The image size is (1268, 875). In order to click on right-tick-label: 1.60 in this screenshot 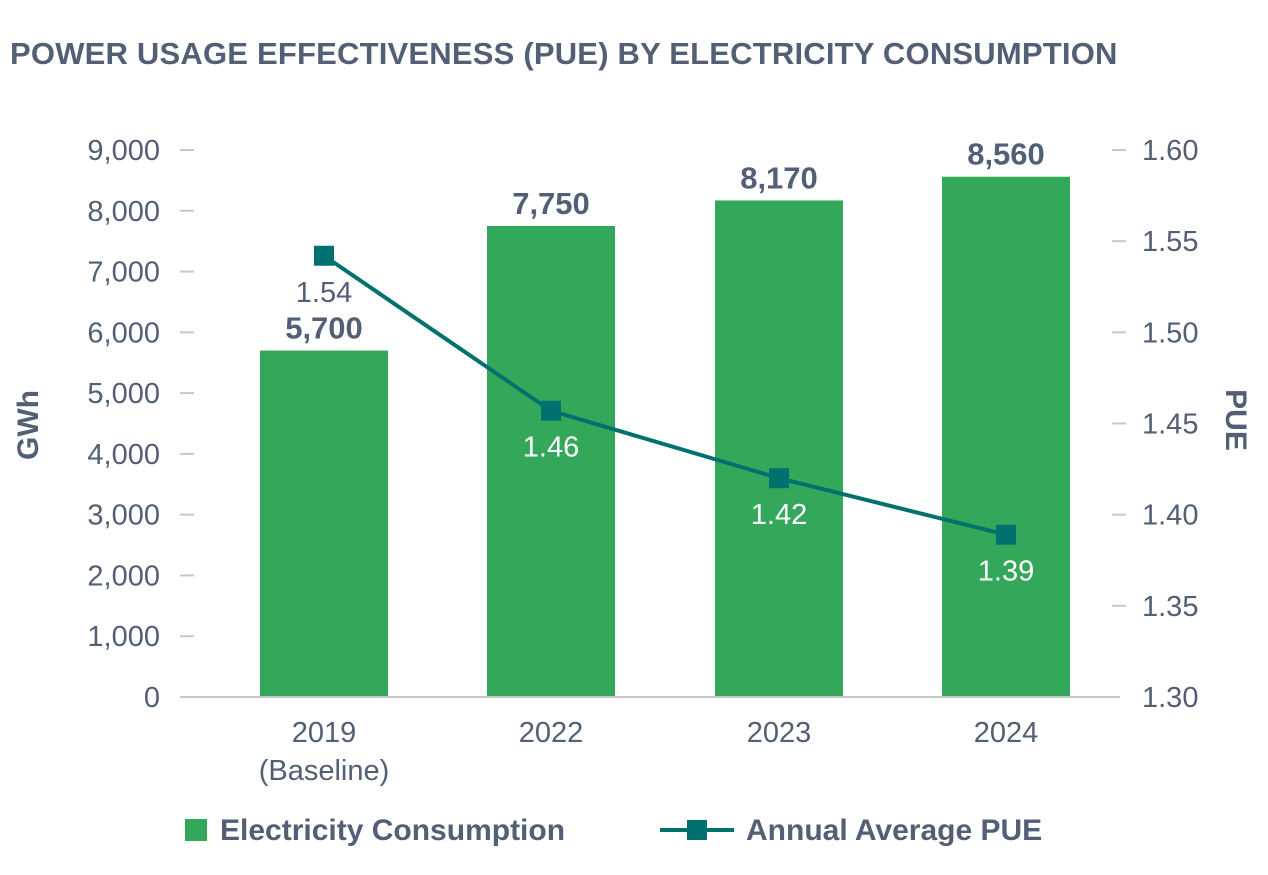, I will do `click(1170, 151)`.